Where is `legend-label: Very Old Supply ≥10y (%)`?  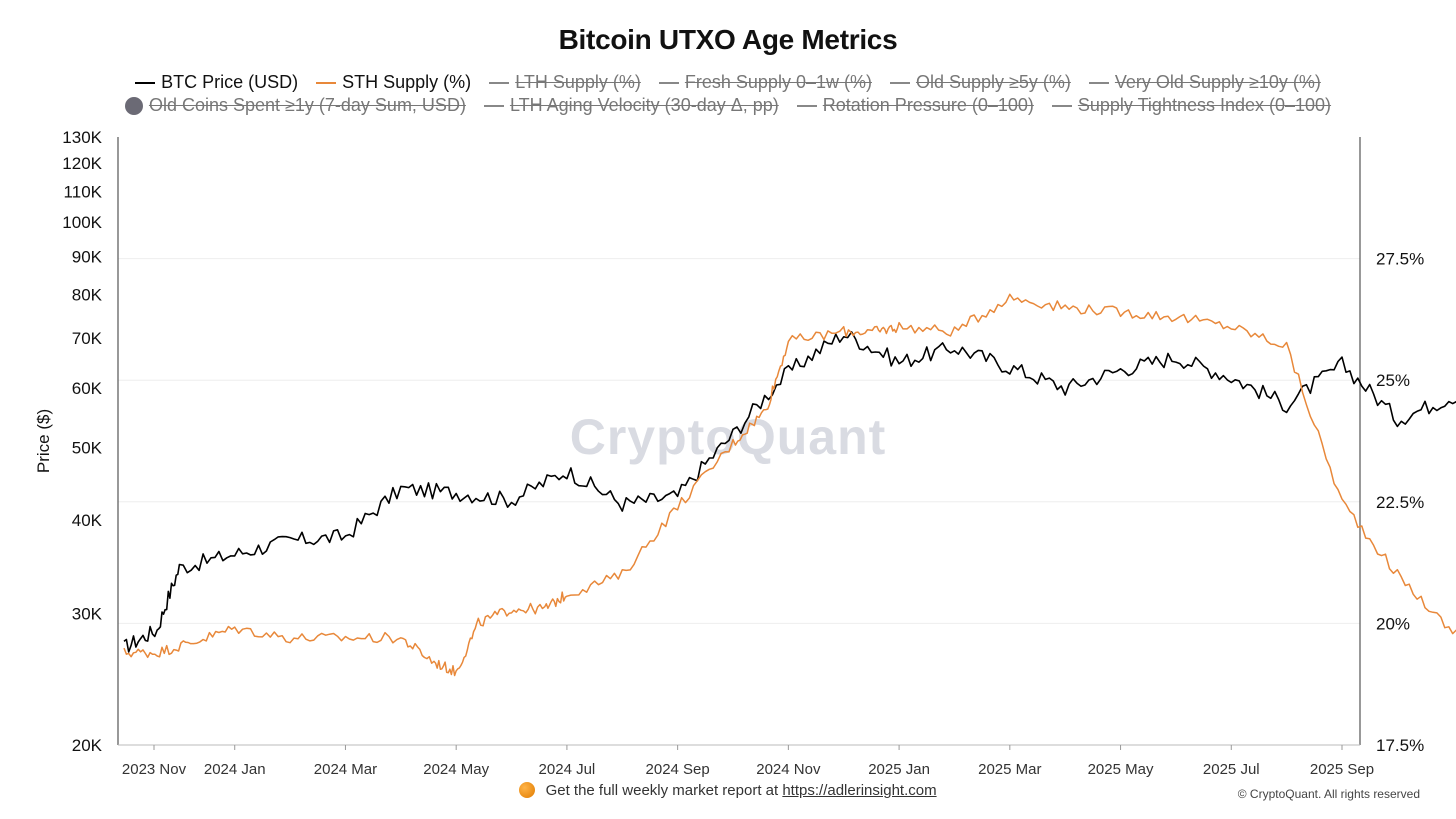
legend-label: Very Old Supply ≥10y (%) is located at coordinates (1217, 82).